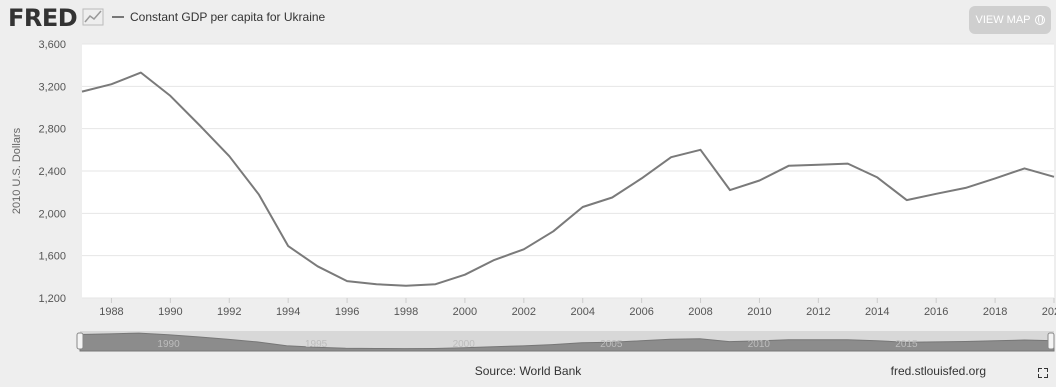 This screenshot has width=1056, height=387. What do you see at coordinates (995, 312) in the screenshot?
I see `x-tick-label: 2018` at bounding box center [995, 312].